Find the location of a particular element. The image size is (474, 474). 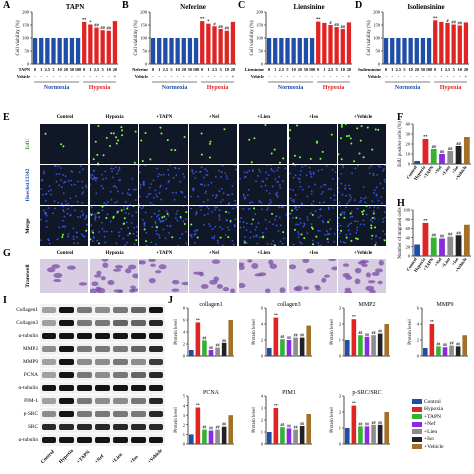

concentration-label: 10 is located at coordinates (59, 69).